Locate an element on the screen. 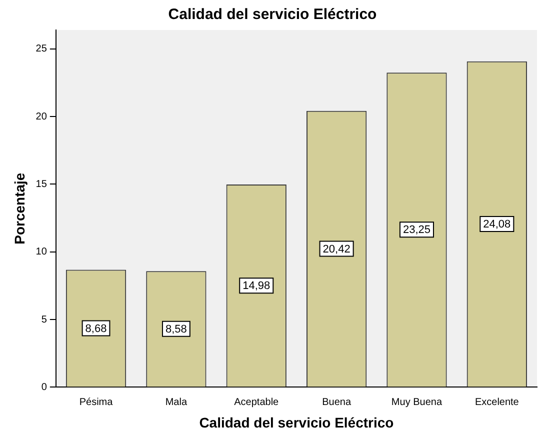  chart-title: Calidad del servicio Eléctrico is located at coordinates (272, 15).